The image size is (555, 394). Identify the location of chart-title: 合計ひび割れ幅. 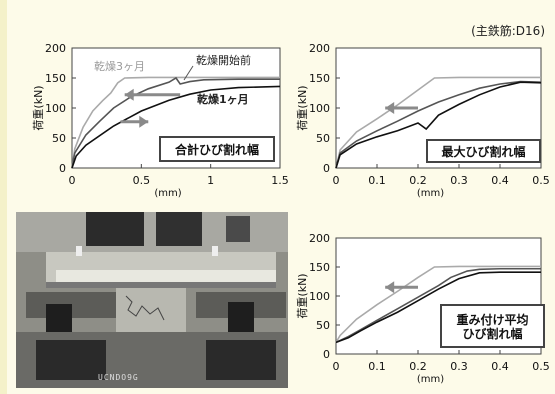
(217, 149).